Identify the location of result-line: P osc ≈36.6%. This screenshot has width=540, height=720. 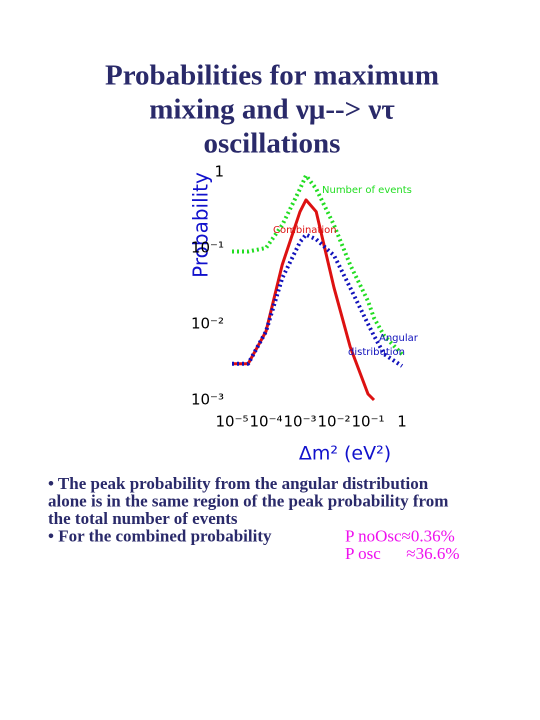
(402, 553).